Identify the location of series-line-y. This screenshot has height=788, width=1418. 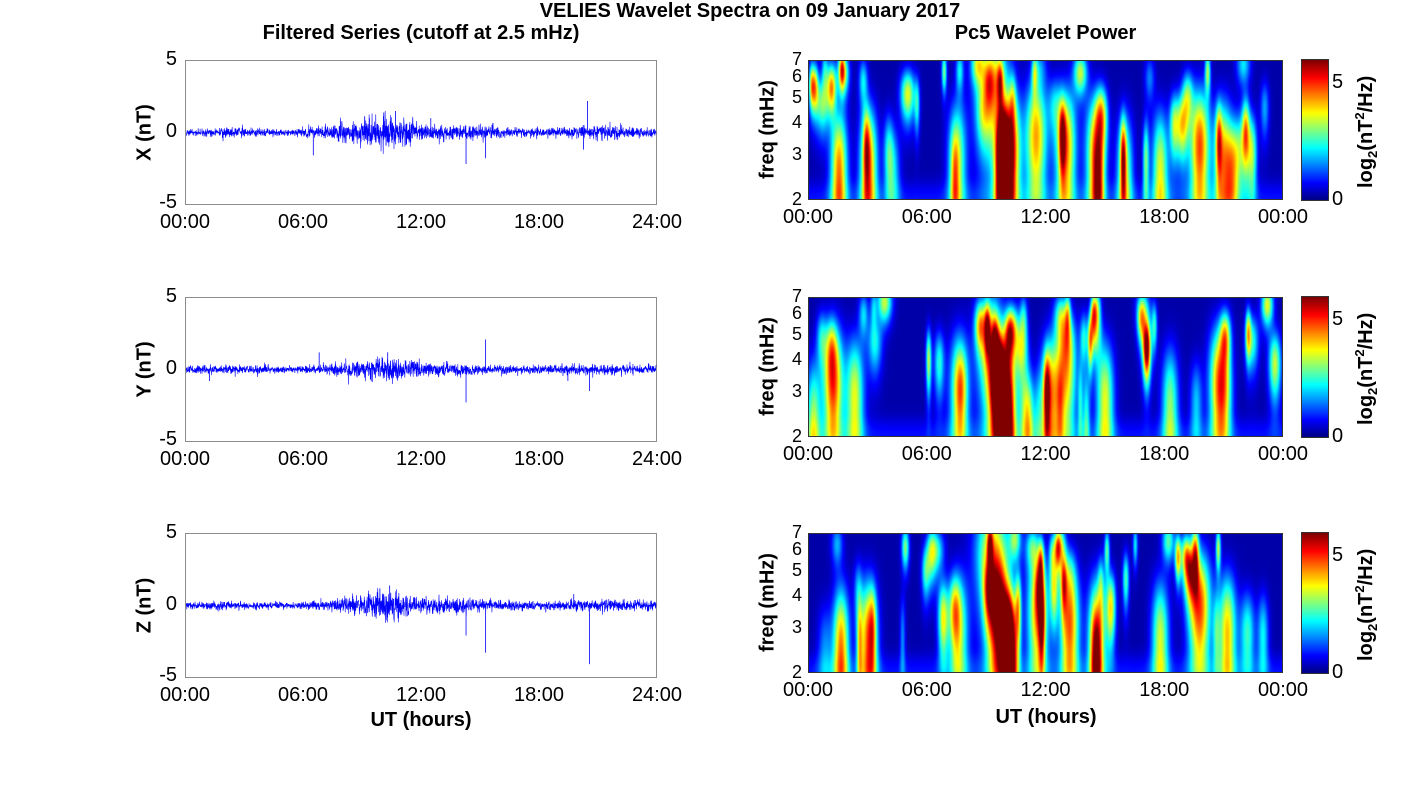
(421, 371).